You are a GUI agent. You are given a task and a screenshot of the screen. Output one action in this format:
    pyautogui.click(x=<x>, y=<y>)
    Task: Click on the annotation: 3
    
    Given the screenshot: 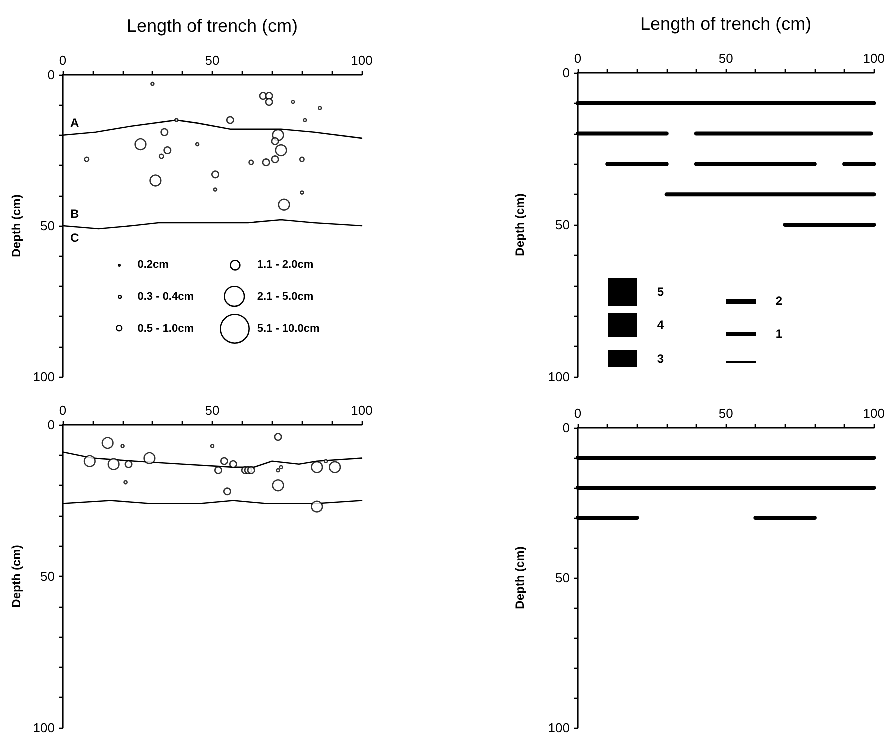 What is the action you would take?
    pyautogui.click(x=660, y=359)
    